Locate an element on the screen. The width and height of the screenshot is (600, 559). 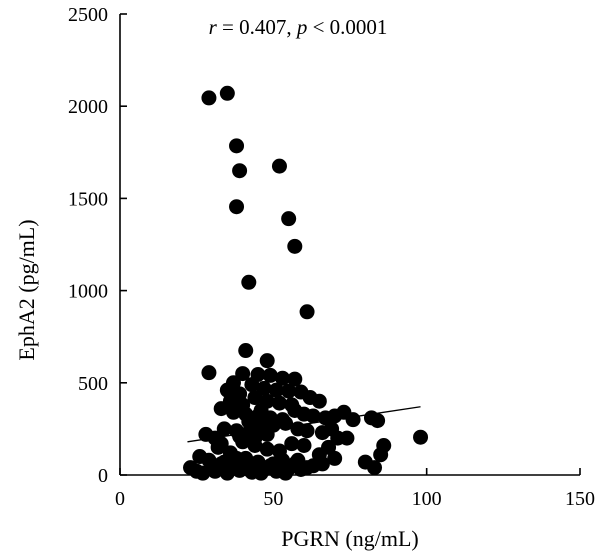
x-axis-title: PGRN (ng/mL) is located at coordinates (350, 538).